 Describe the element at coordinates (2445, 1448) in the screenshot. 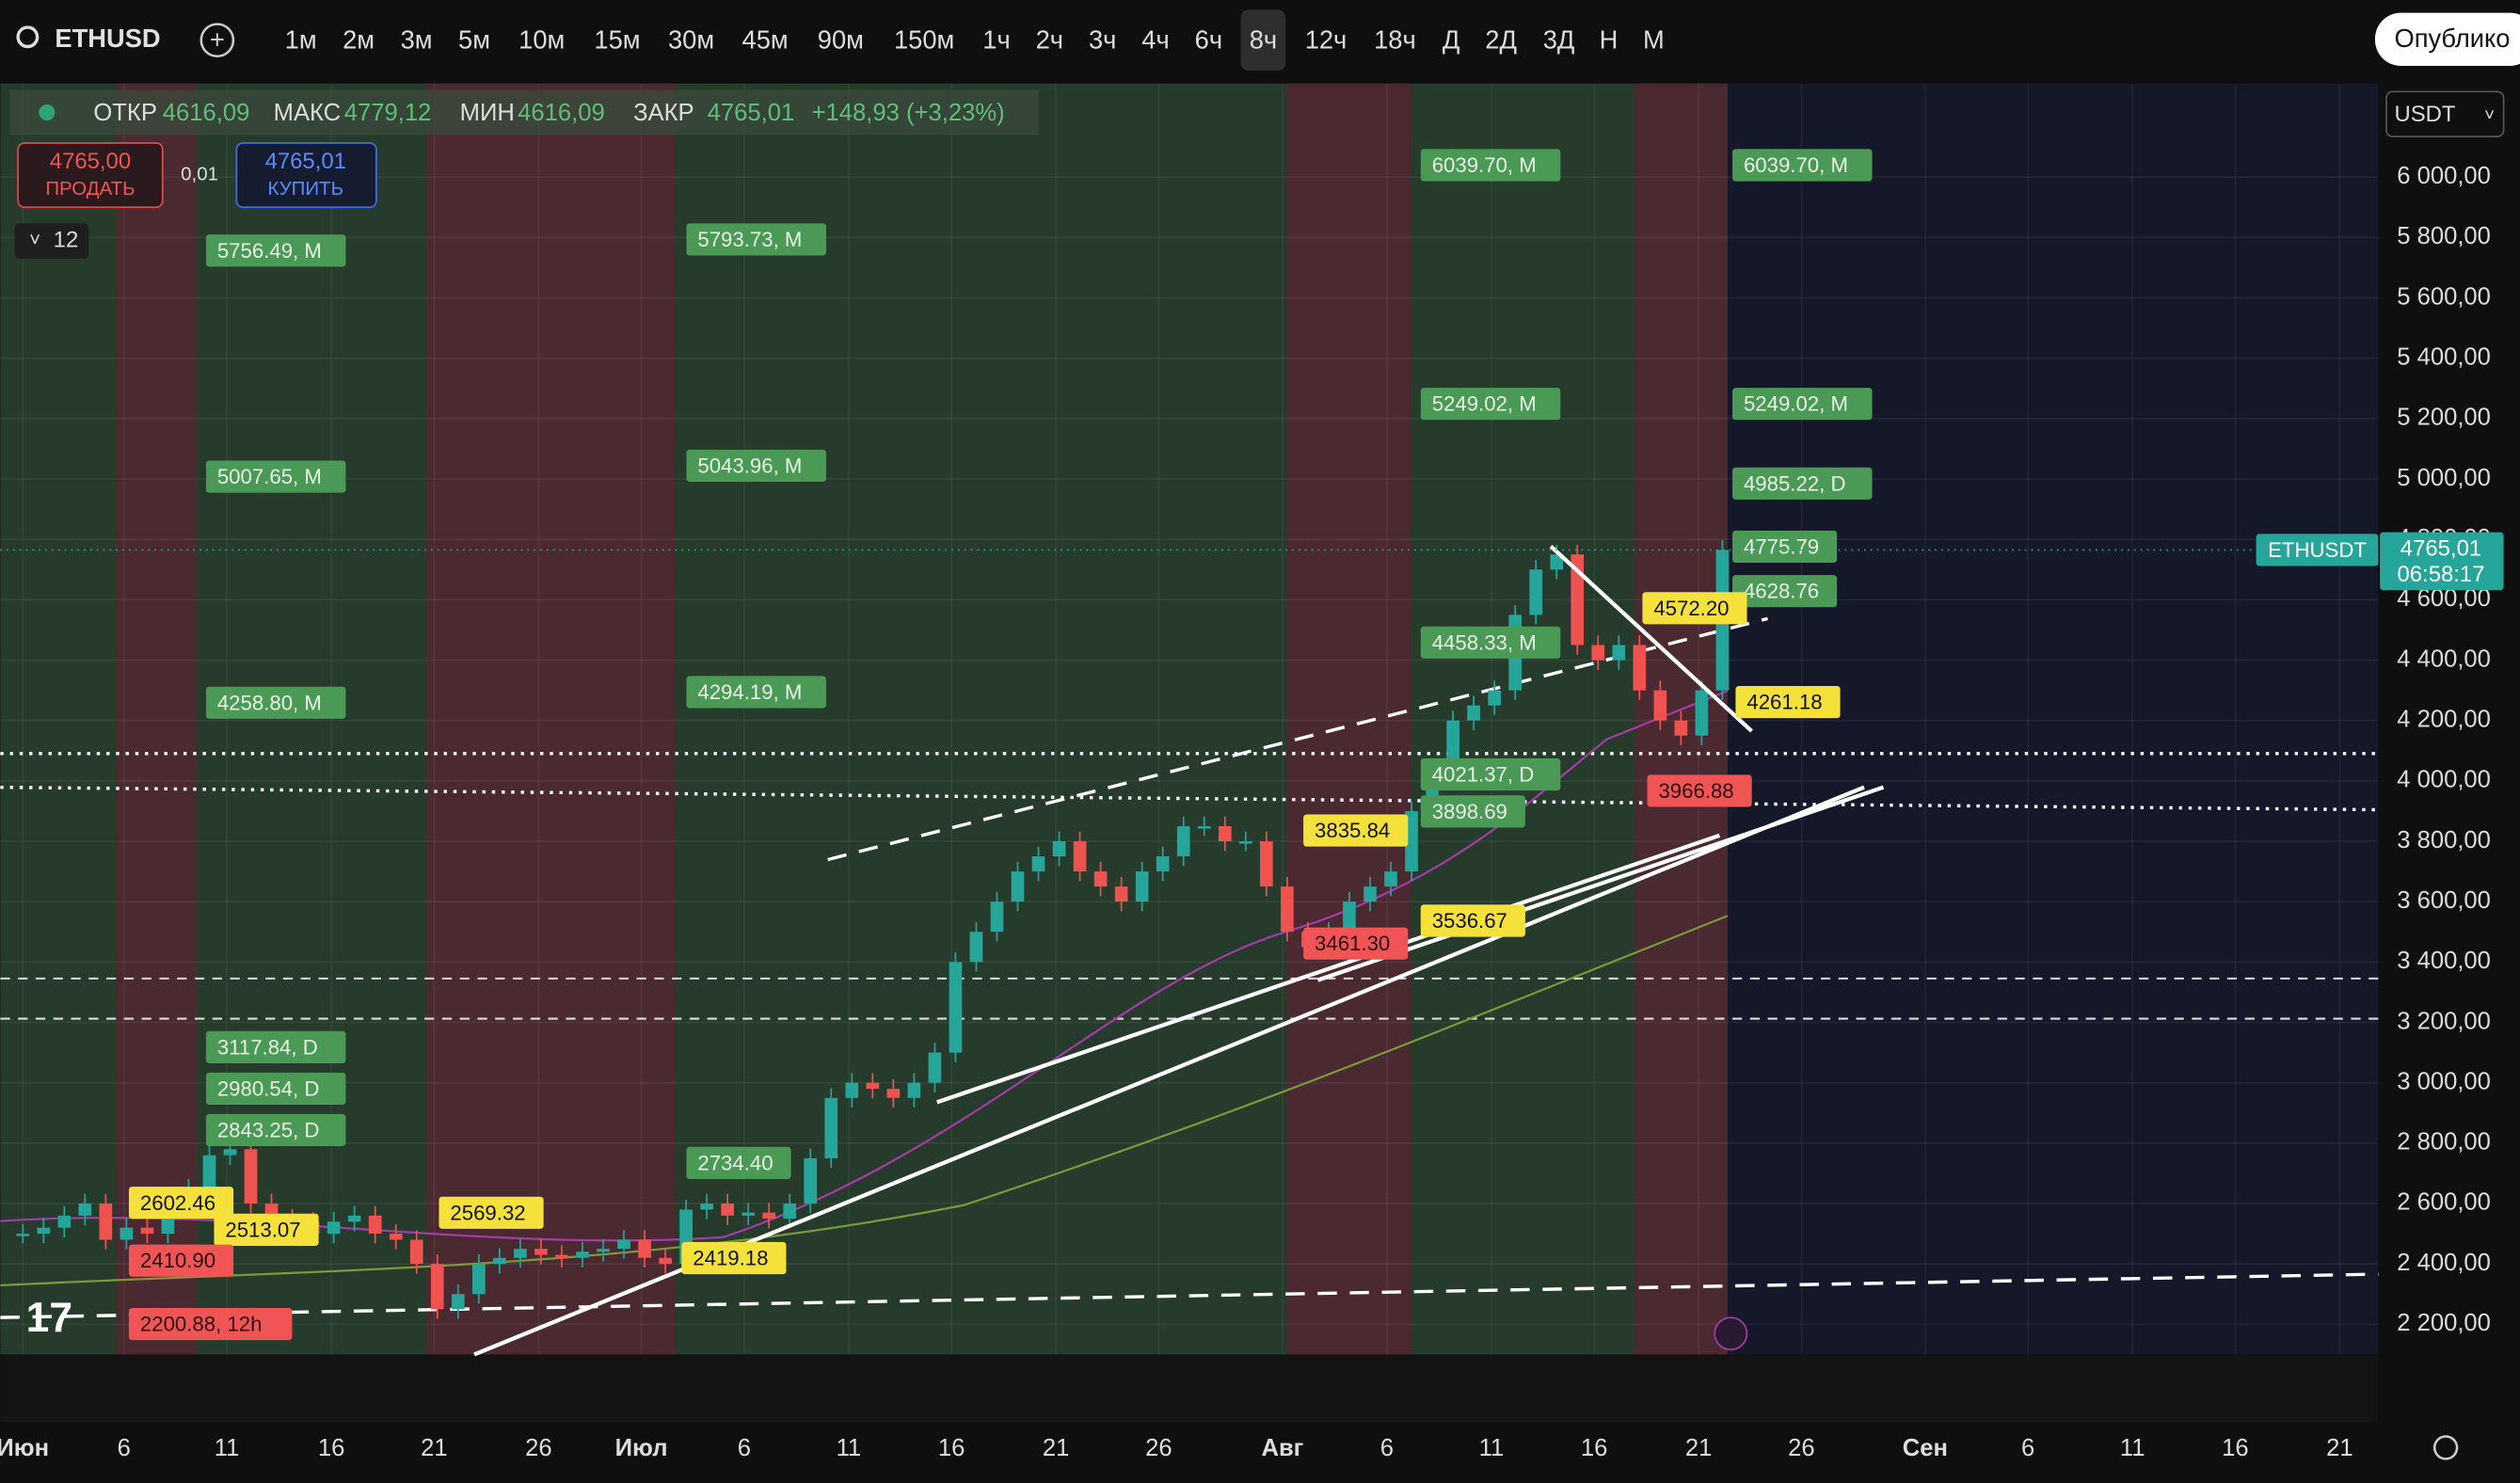

I see `settings-icon` at that location.